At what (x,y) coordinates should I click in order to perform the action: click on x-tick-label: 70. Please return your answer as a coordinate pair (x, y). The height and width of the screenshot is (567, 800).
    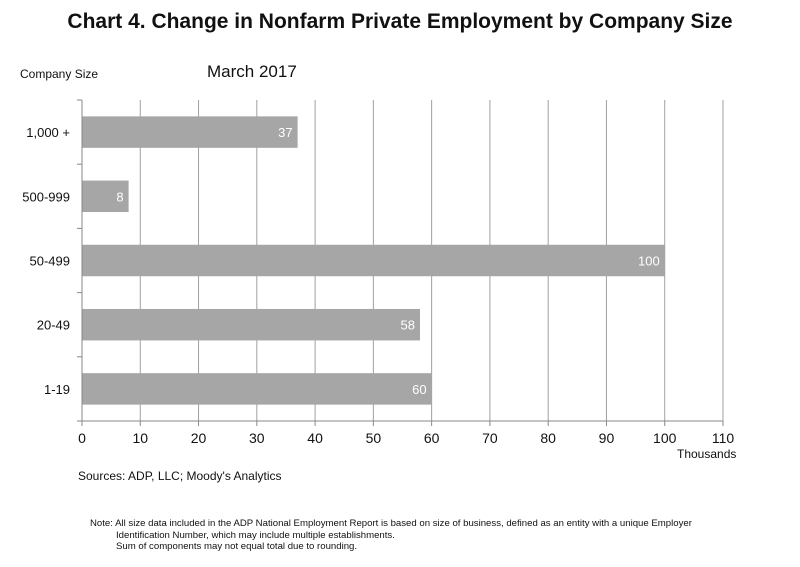
    Looking at the image, I should click on (490, 438).